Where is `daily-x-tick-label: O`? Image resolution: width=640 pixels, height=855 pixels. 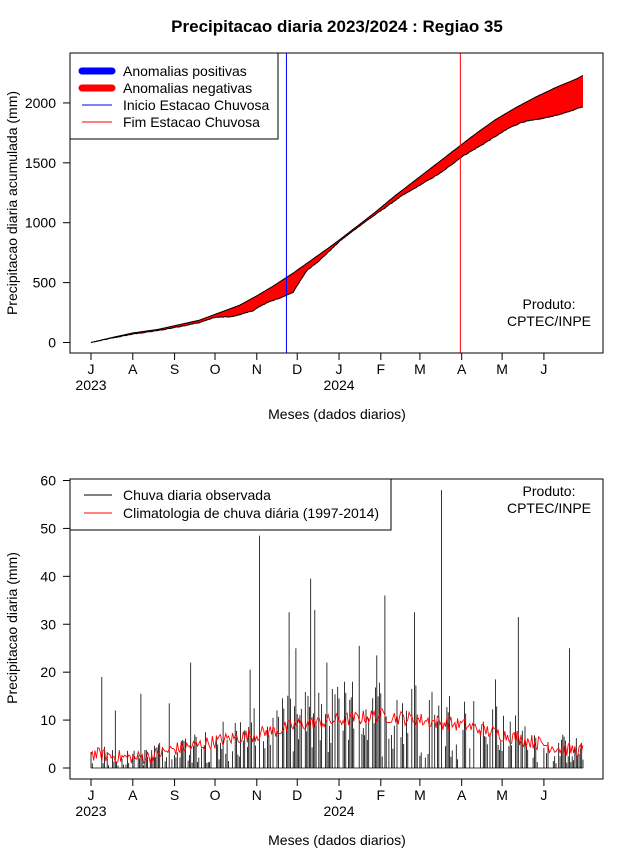 daily-x-tick-label: O is located at coordinates (215, 795).